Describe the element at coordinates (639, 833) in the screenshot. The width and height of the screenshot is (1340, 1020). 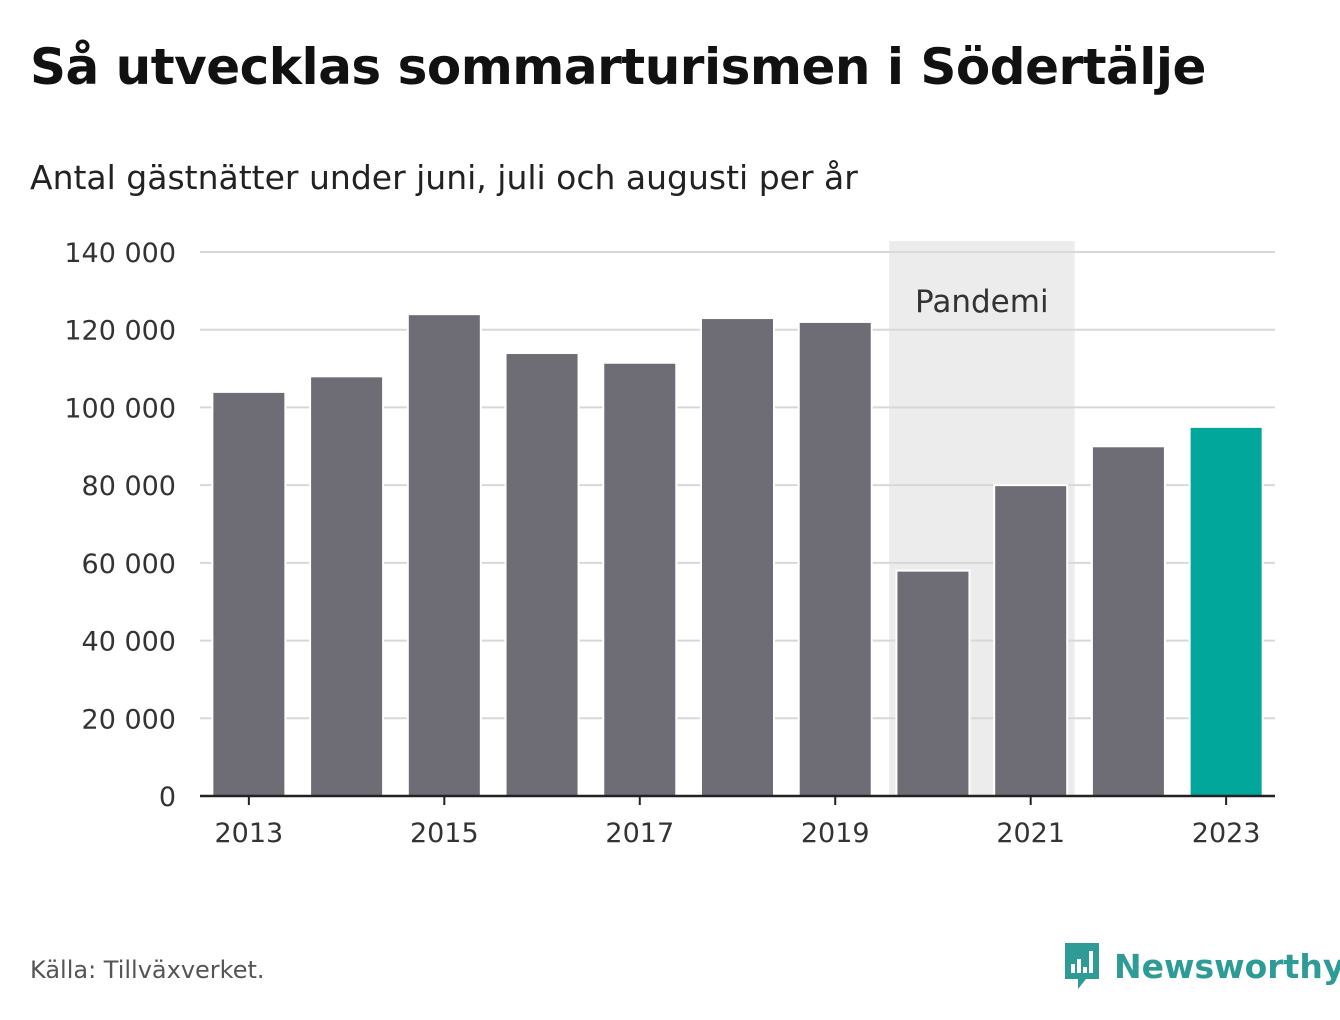
I see `x-tick-label: 2017` at that location.